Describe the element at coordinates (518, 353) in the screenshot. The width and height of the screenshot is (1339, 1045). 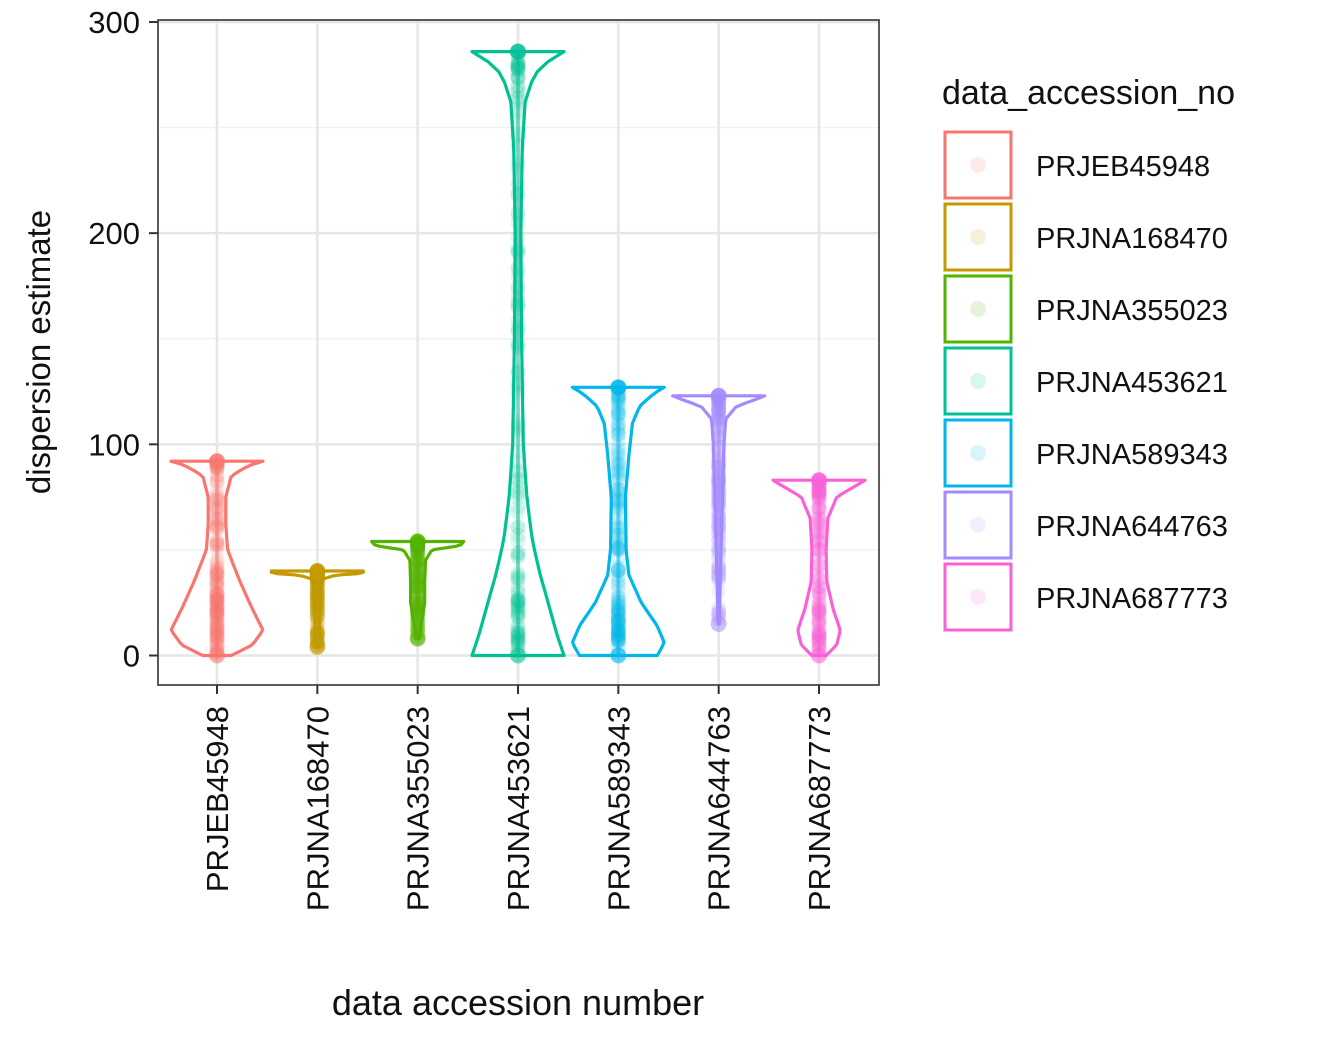
I see `points-PRJNA453621` at that location.